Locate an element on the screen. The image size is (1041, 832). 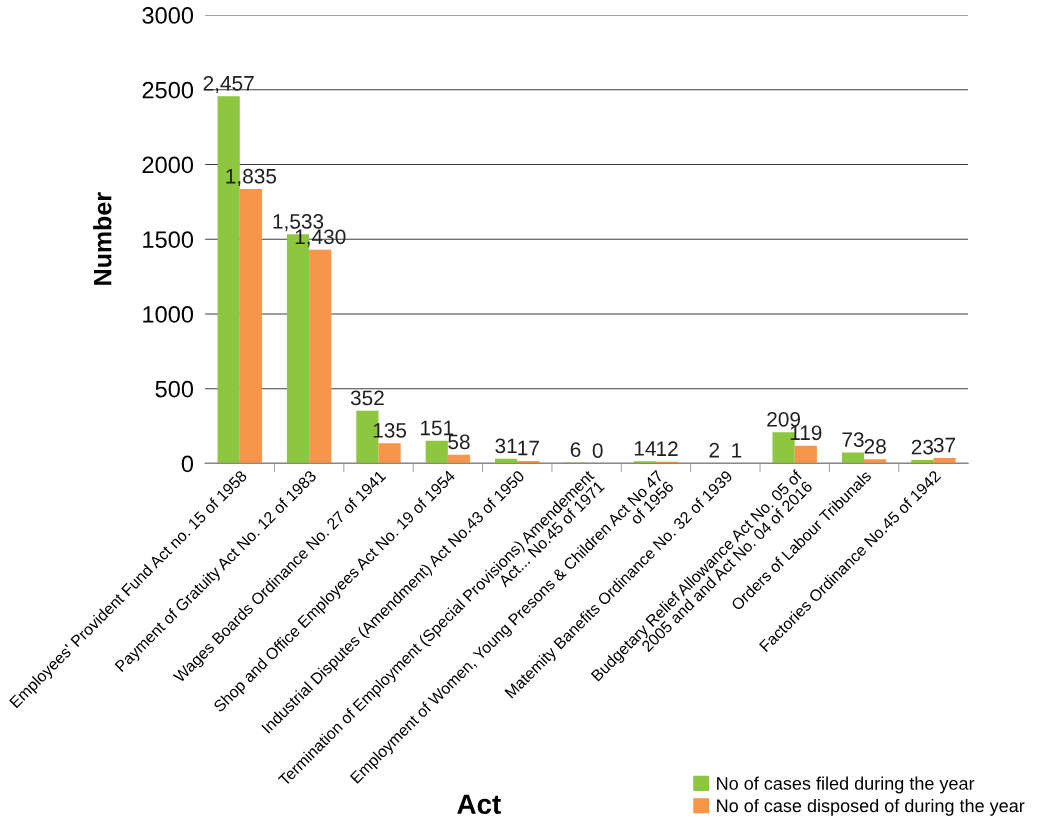
data-label: 23 is located at coordinates (922, 447).